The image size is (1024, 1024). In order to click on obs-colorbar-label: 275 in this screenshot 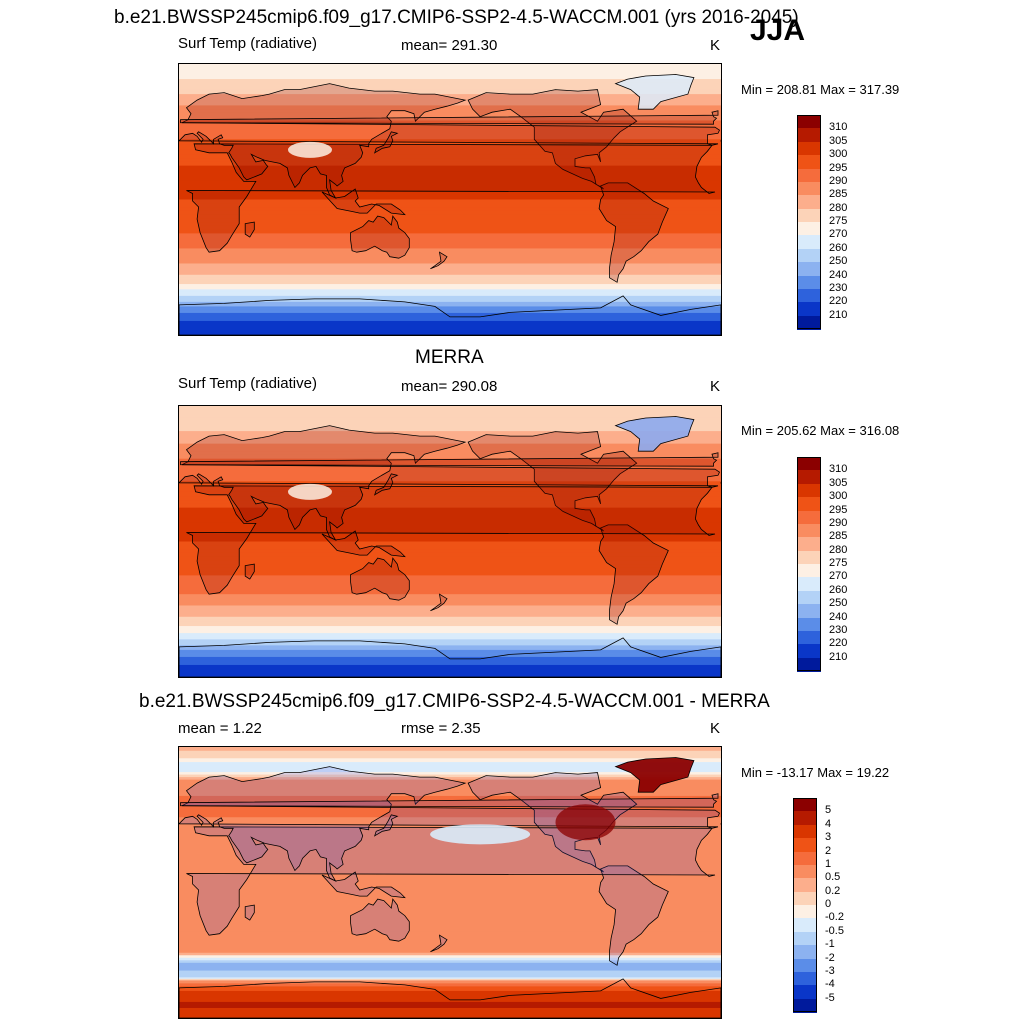, I will do `click(838, 563)`.